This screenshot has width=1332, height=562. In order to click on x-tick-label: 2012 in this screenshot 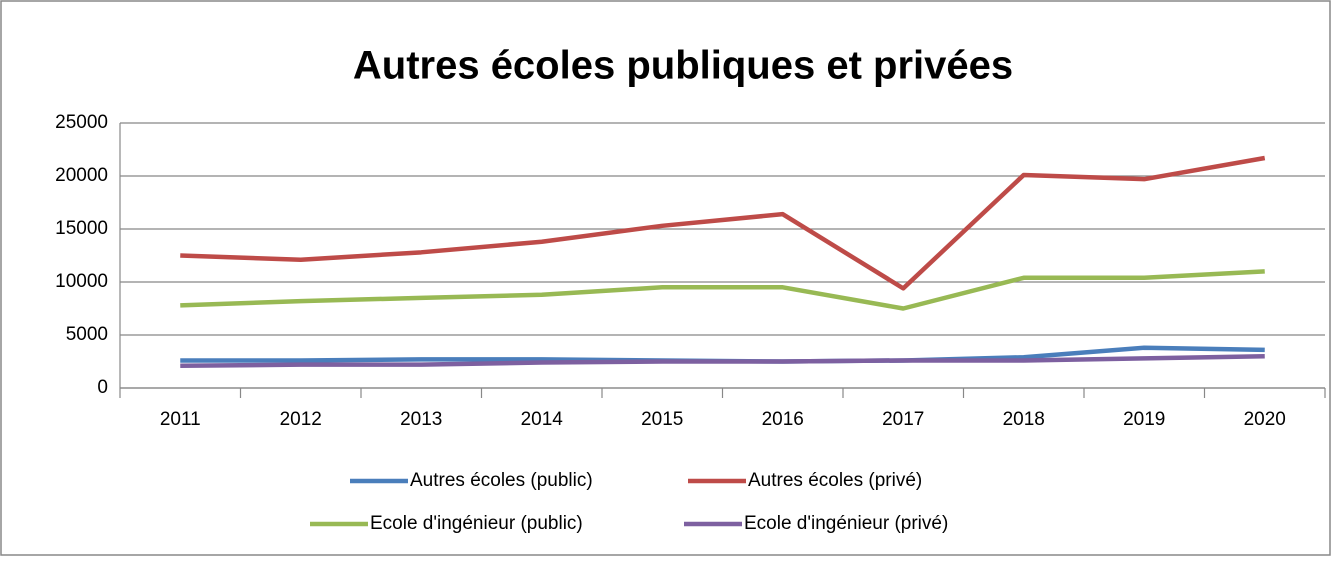, I will do `click(301, 419)`.